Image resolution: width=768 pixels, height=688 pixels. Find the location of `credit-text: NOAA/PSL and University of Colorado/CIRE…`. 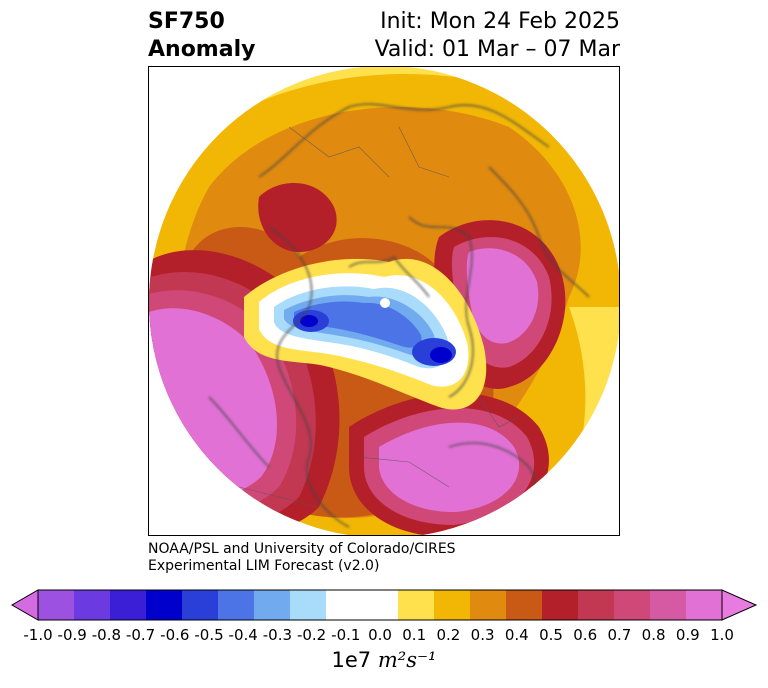

credit-text: NOAA/PSL and University of Colorado/CIRE… is located at coordinates (302, 558).